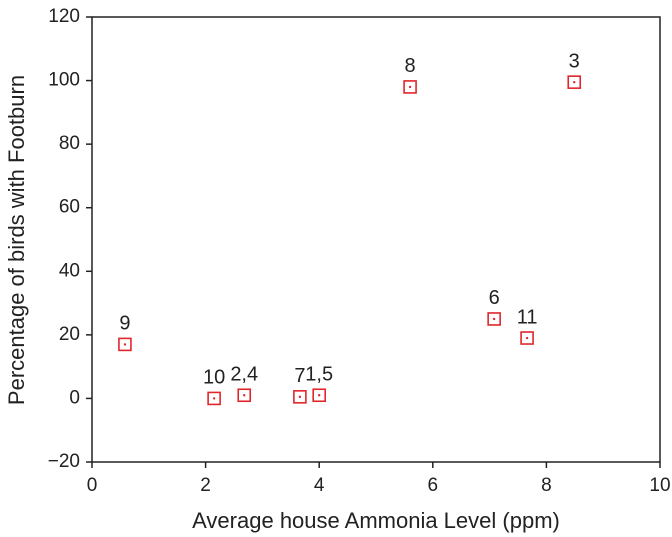 The image size is (672, 537). What do you see at coordinates (319, 485) in the screenshot?
I see `x-tick-label: 4` at bounding box center [319, 485].